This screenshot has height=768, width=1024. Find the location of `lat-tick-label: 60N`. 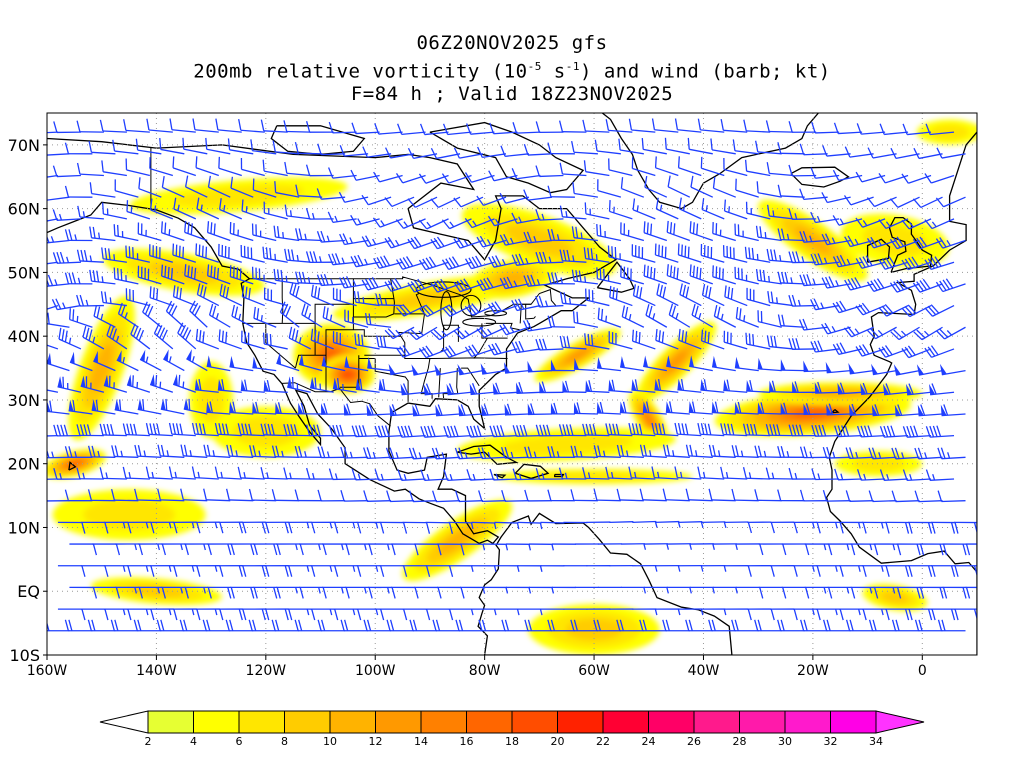

lat-tick-label: 60N is located at coordinates (24, 209).